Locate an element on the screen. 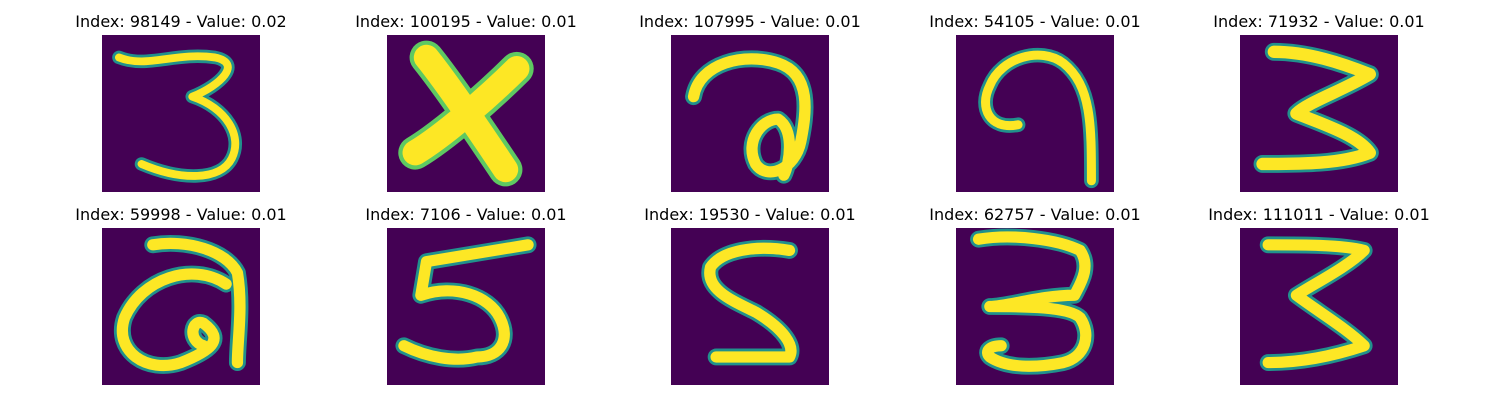 The image size is (1500, 400). panel-title: Index: 19530 - Value: 0.01 is located at coordinates (750, 214).